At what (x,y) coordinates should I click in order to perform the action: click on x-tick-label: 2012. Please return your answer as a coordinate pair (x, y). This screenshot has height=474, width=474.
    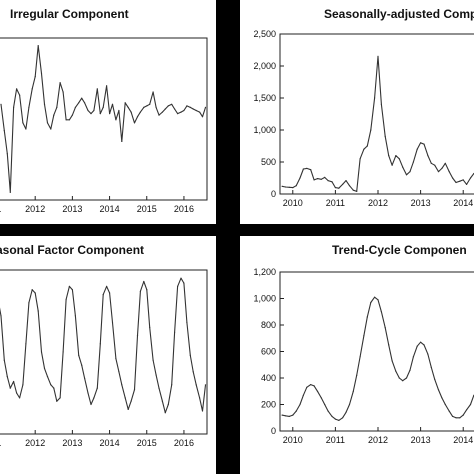
    Looking at the image, I should click on (378, 203).